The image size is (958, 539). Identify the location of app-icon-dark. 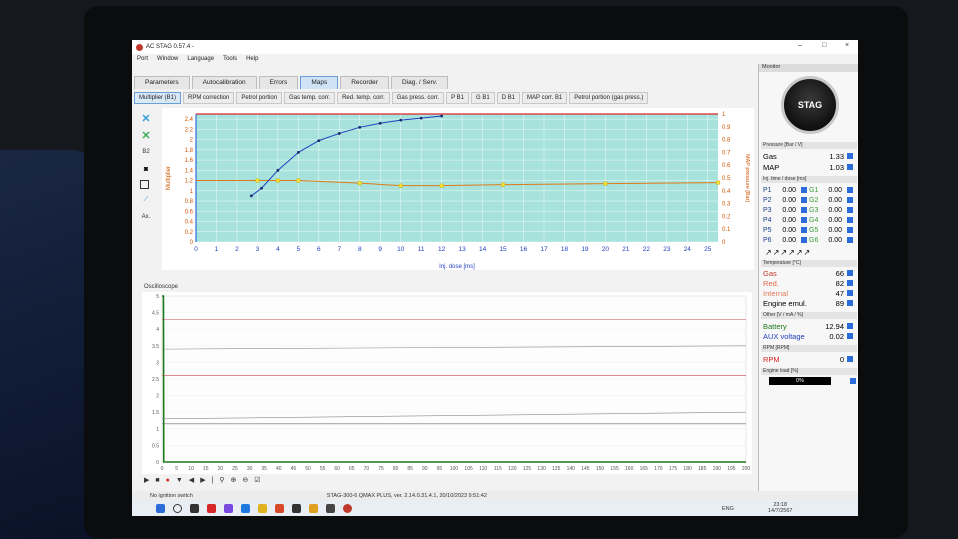
(296, 508).